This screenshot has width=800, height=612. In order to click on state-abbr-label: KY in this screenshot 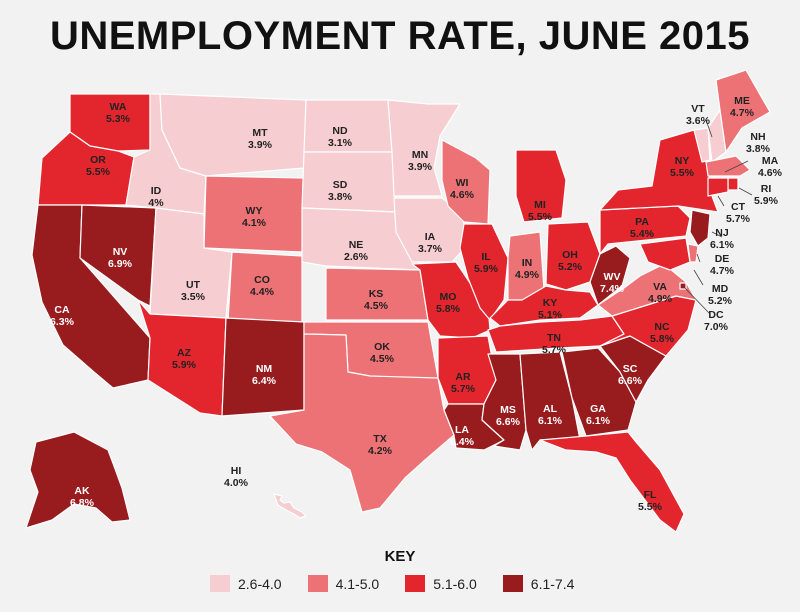, I will do `click(550, 303)`.